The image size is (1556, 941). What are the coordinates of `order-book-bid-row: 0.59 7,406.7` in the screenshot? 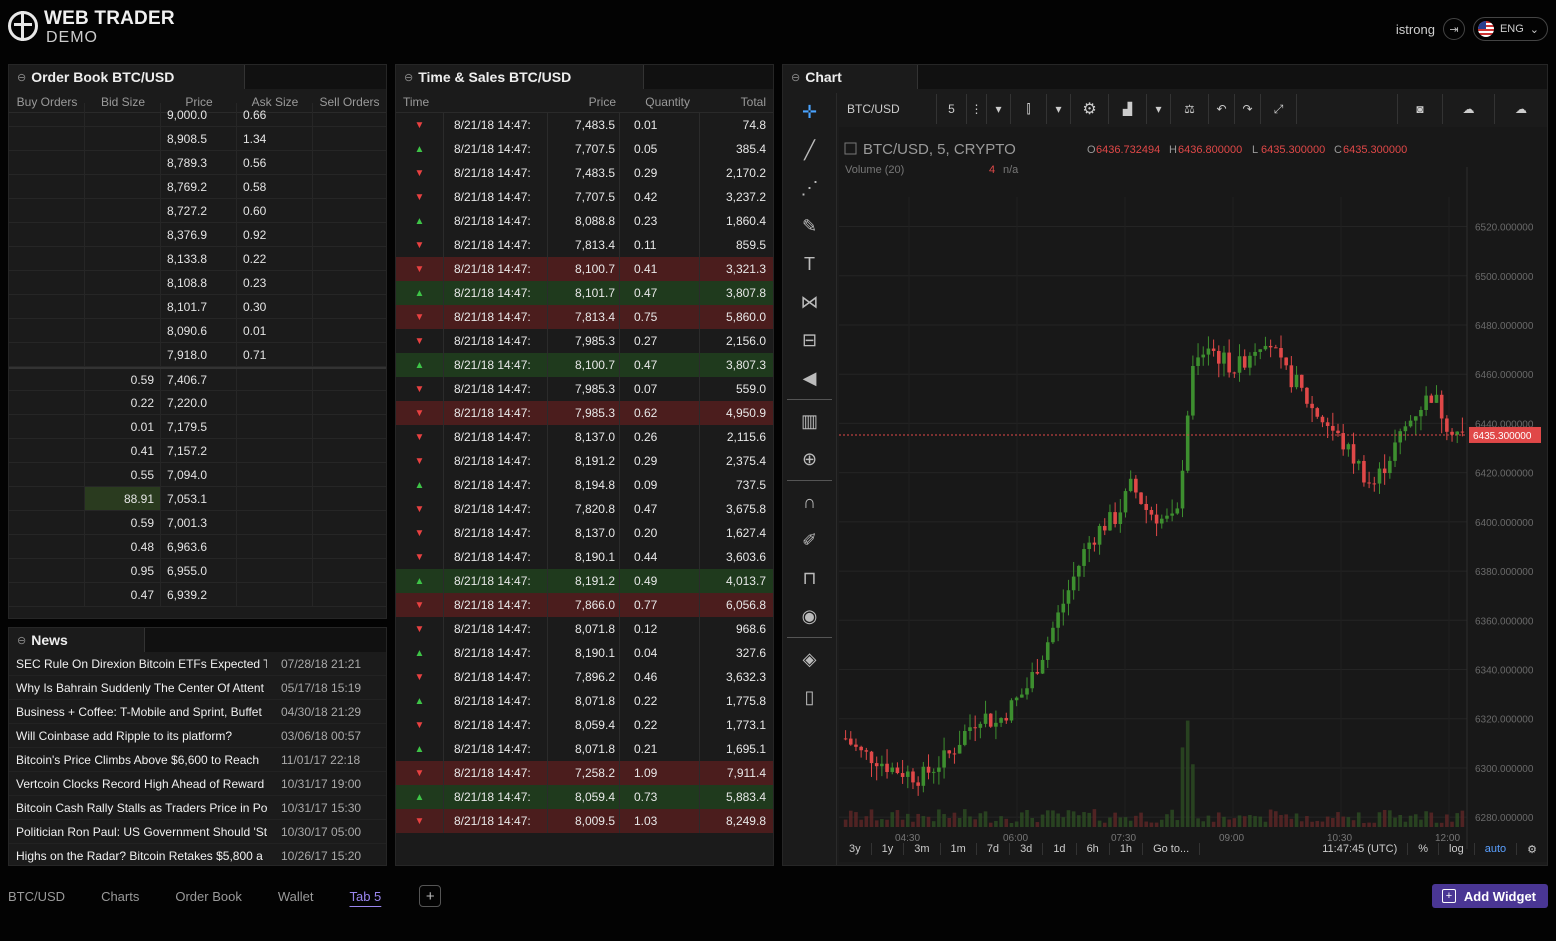 It's located at (197, 379).